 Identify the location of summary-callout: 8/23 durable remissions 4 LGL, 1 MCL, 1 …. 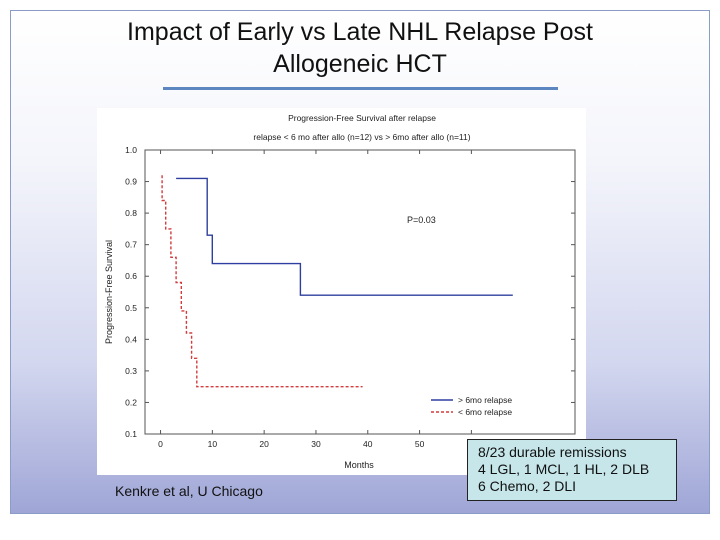
(572, 470).